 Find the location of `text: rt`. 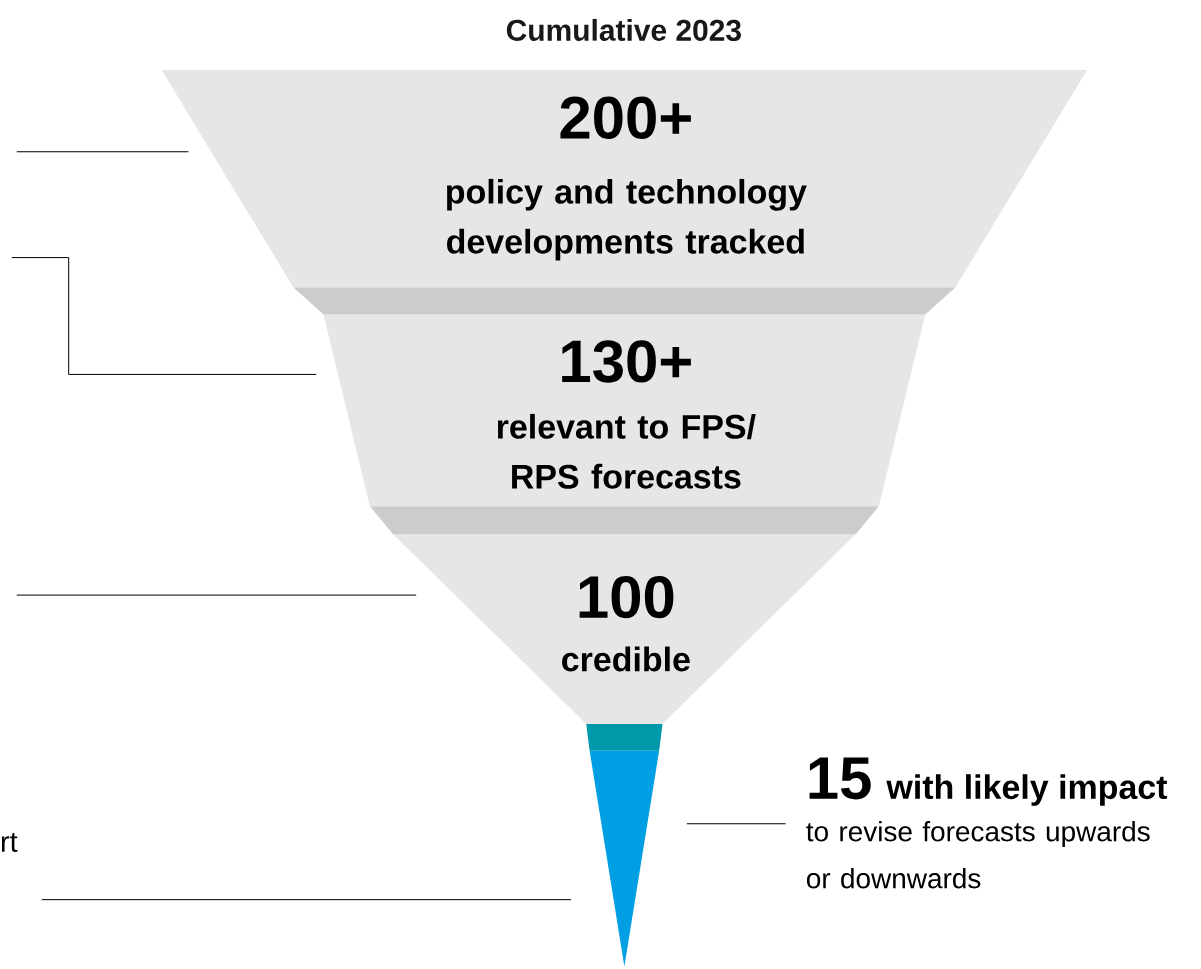

text: rt is located at coordinates (9, 843).